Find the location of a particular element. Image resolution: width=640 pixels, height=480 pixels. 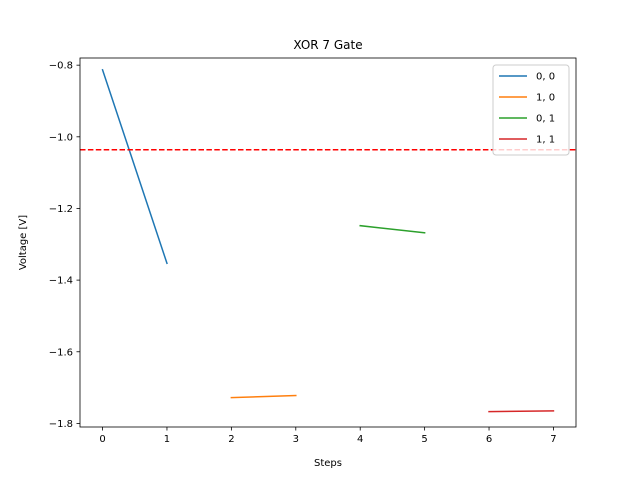

legend: 0, 0 1, 0 0, 1 1, 1 is located at coordinates (531, 110).